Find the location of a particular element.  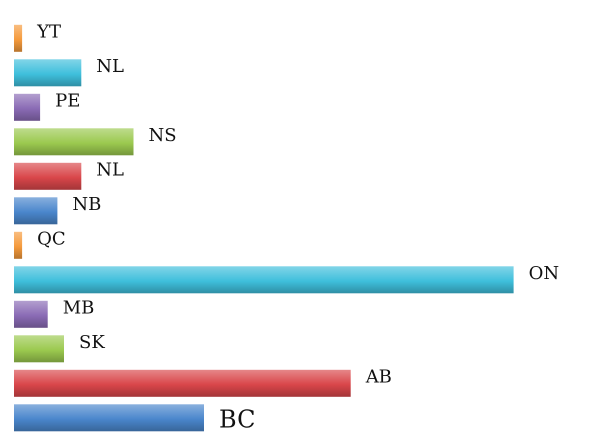

bar-label-nl-1: NL is located at coordinates (110, 66).